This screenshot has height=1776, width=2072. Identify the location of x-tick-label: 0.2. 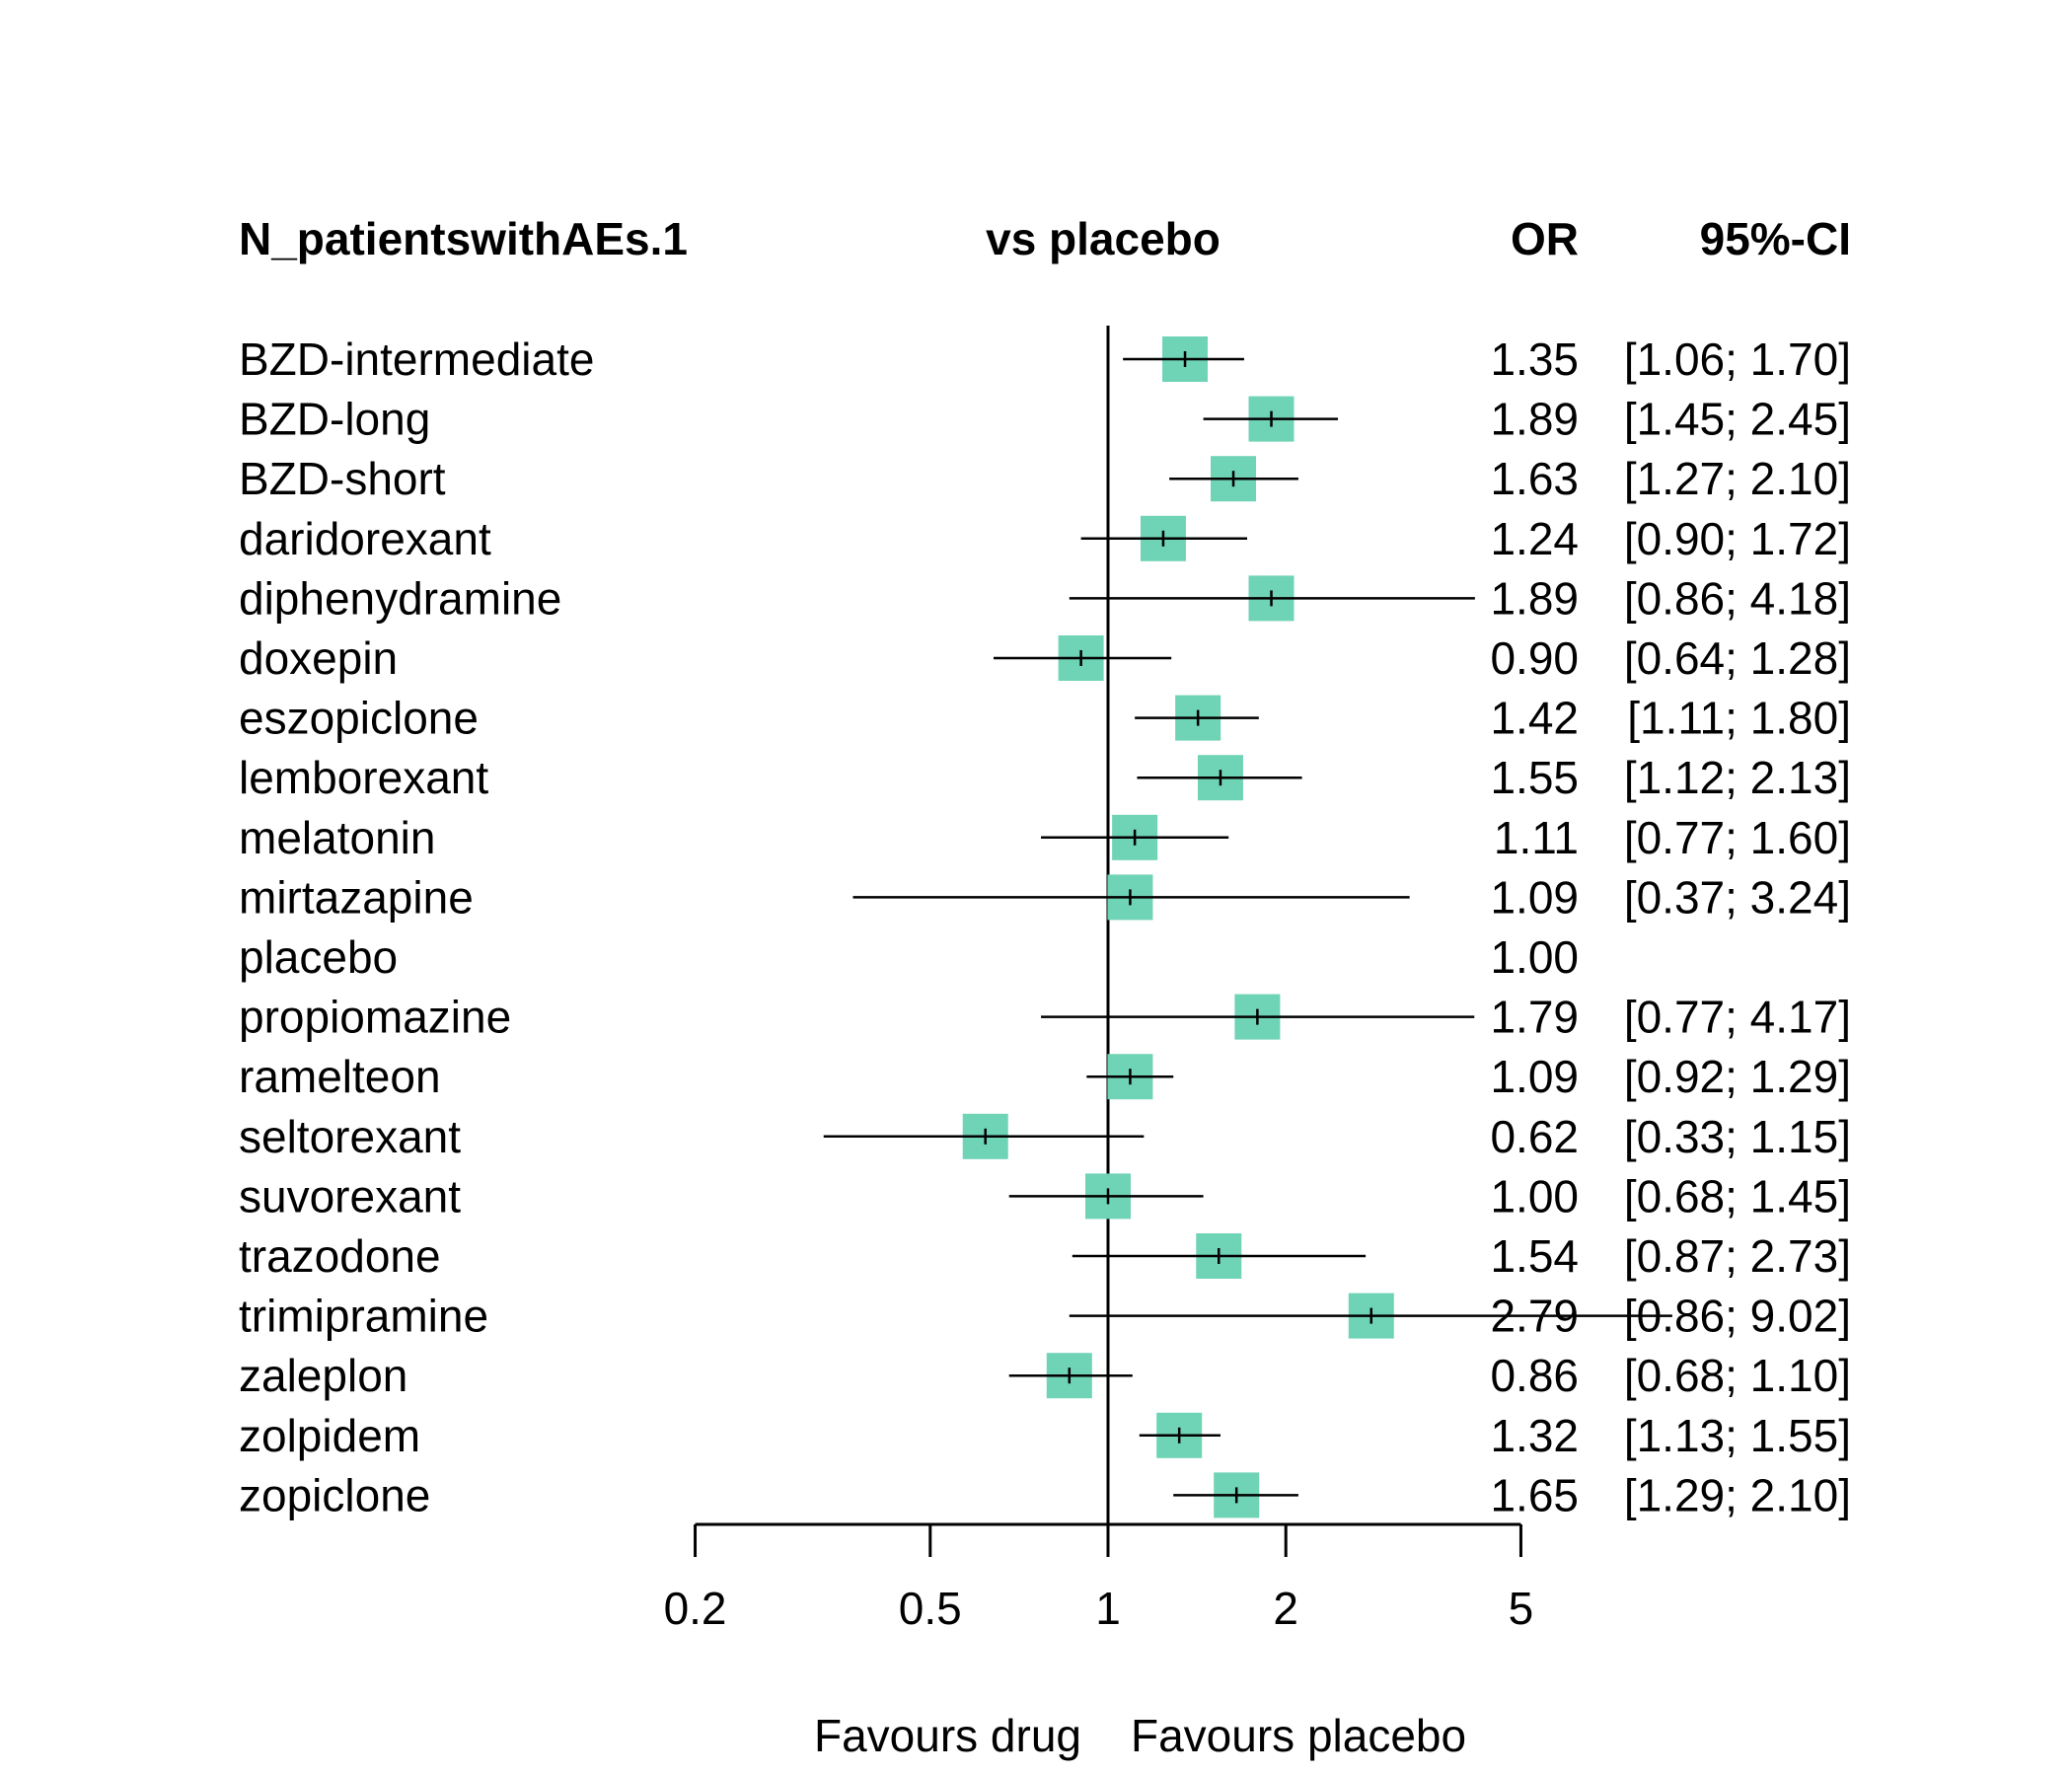
(696, 1609).